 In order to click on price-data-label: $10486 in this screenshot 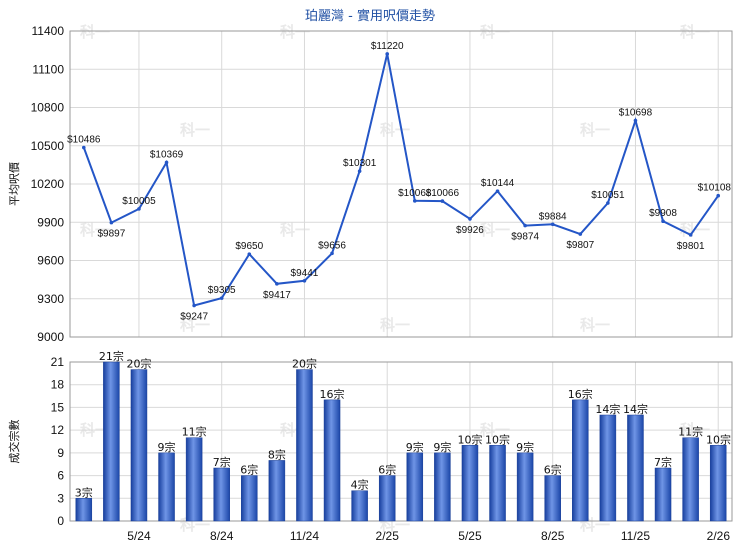, I will do `click(84, 140)`.